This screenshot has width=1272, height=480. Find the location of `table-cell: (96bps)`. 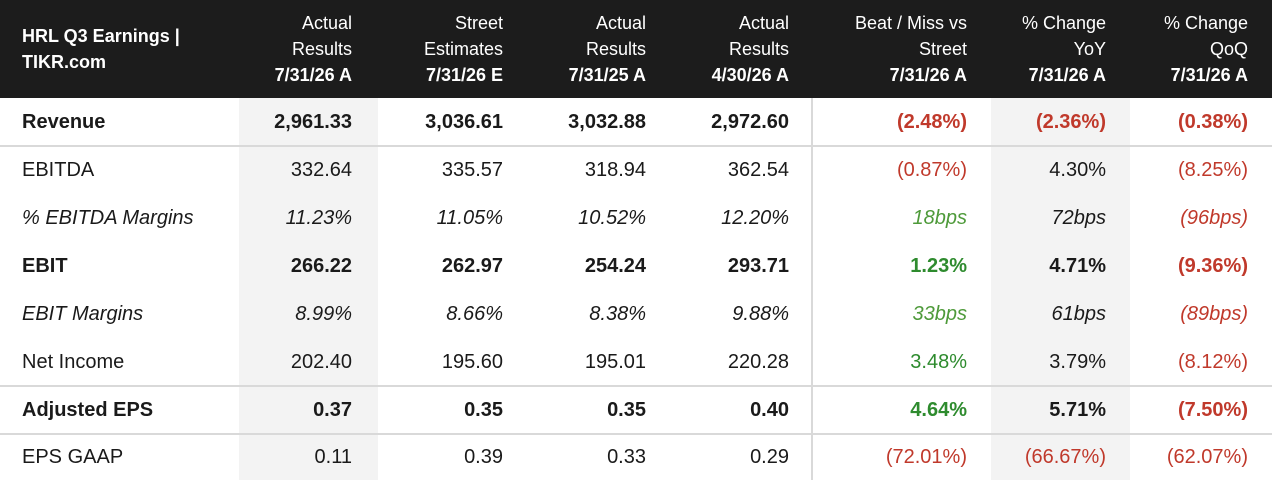

table-cell: (96bps) is located at coordinates (1214, 217).